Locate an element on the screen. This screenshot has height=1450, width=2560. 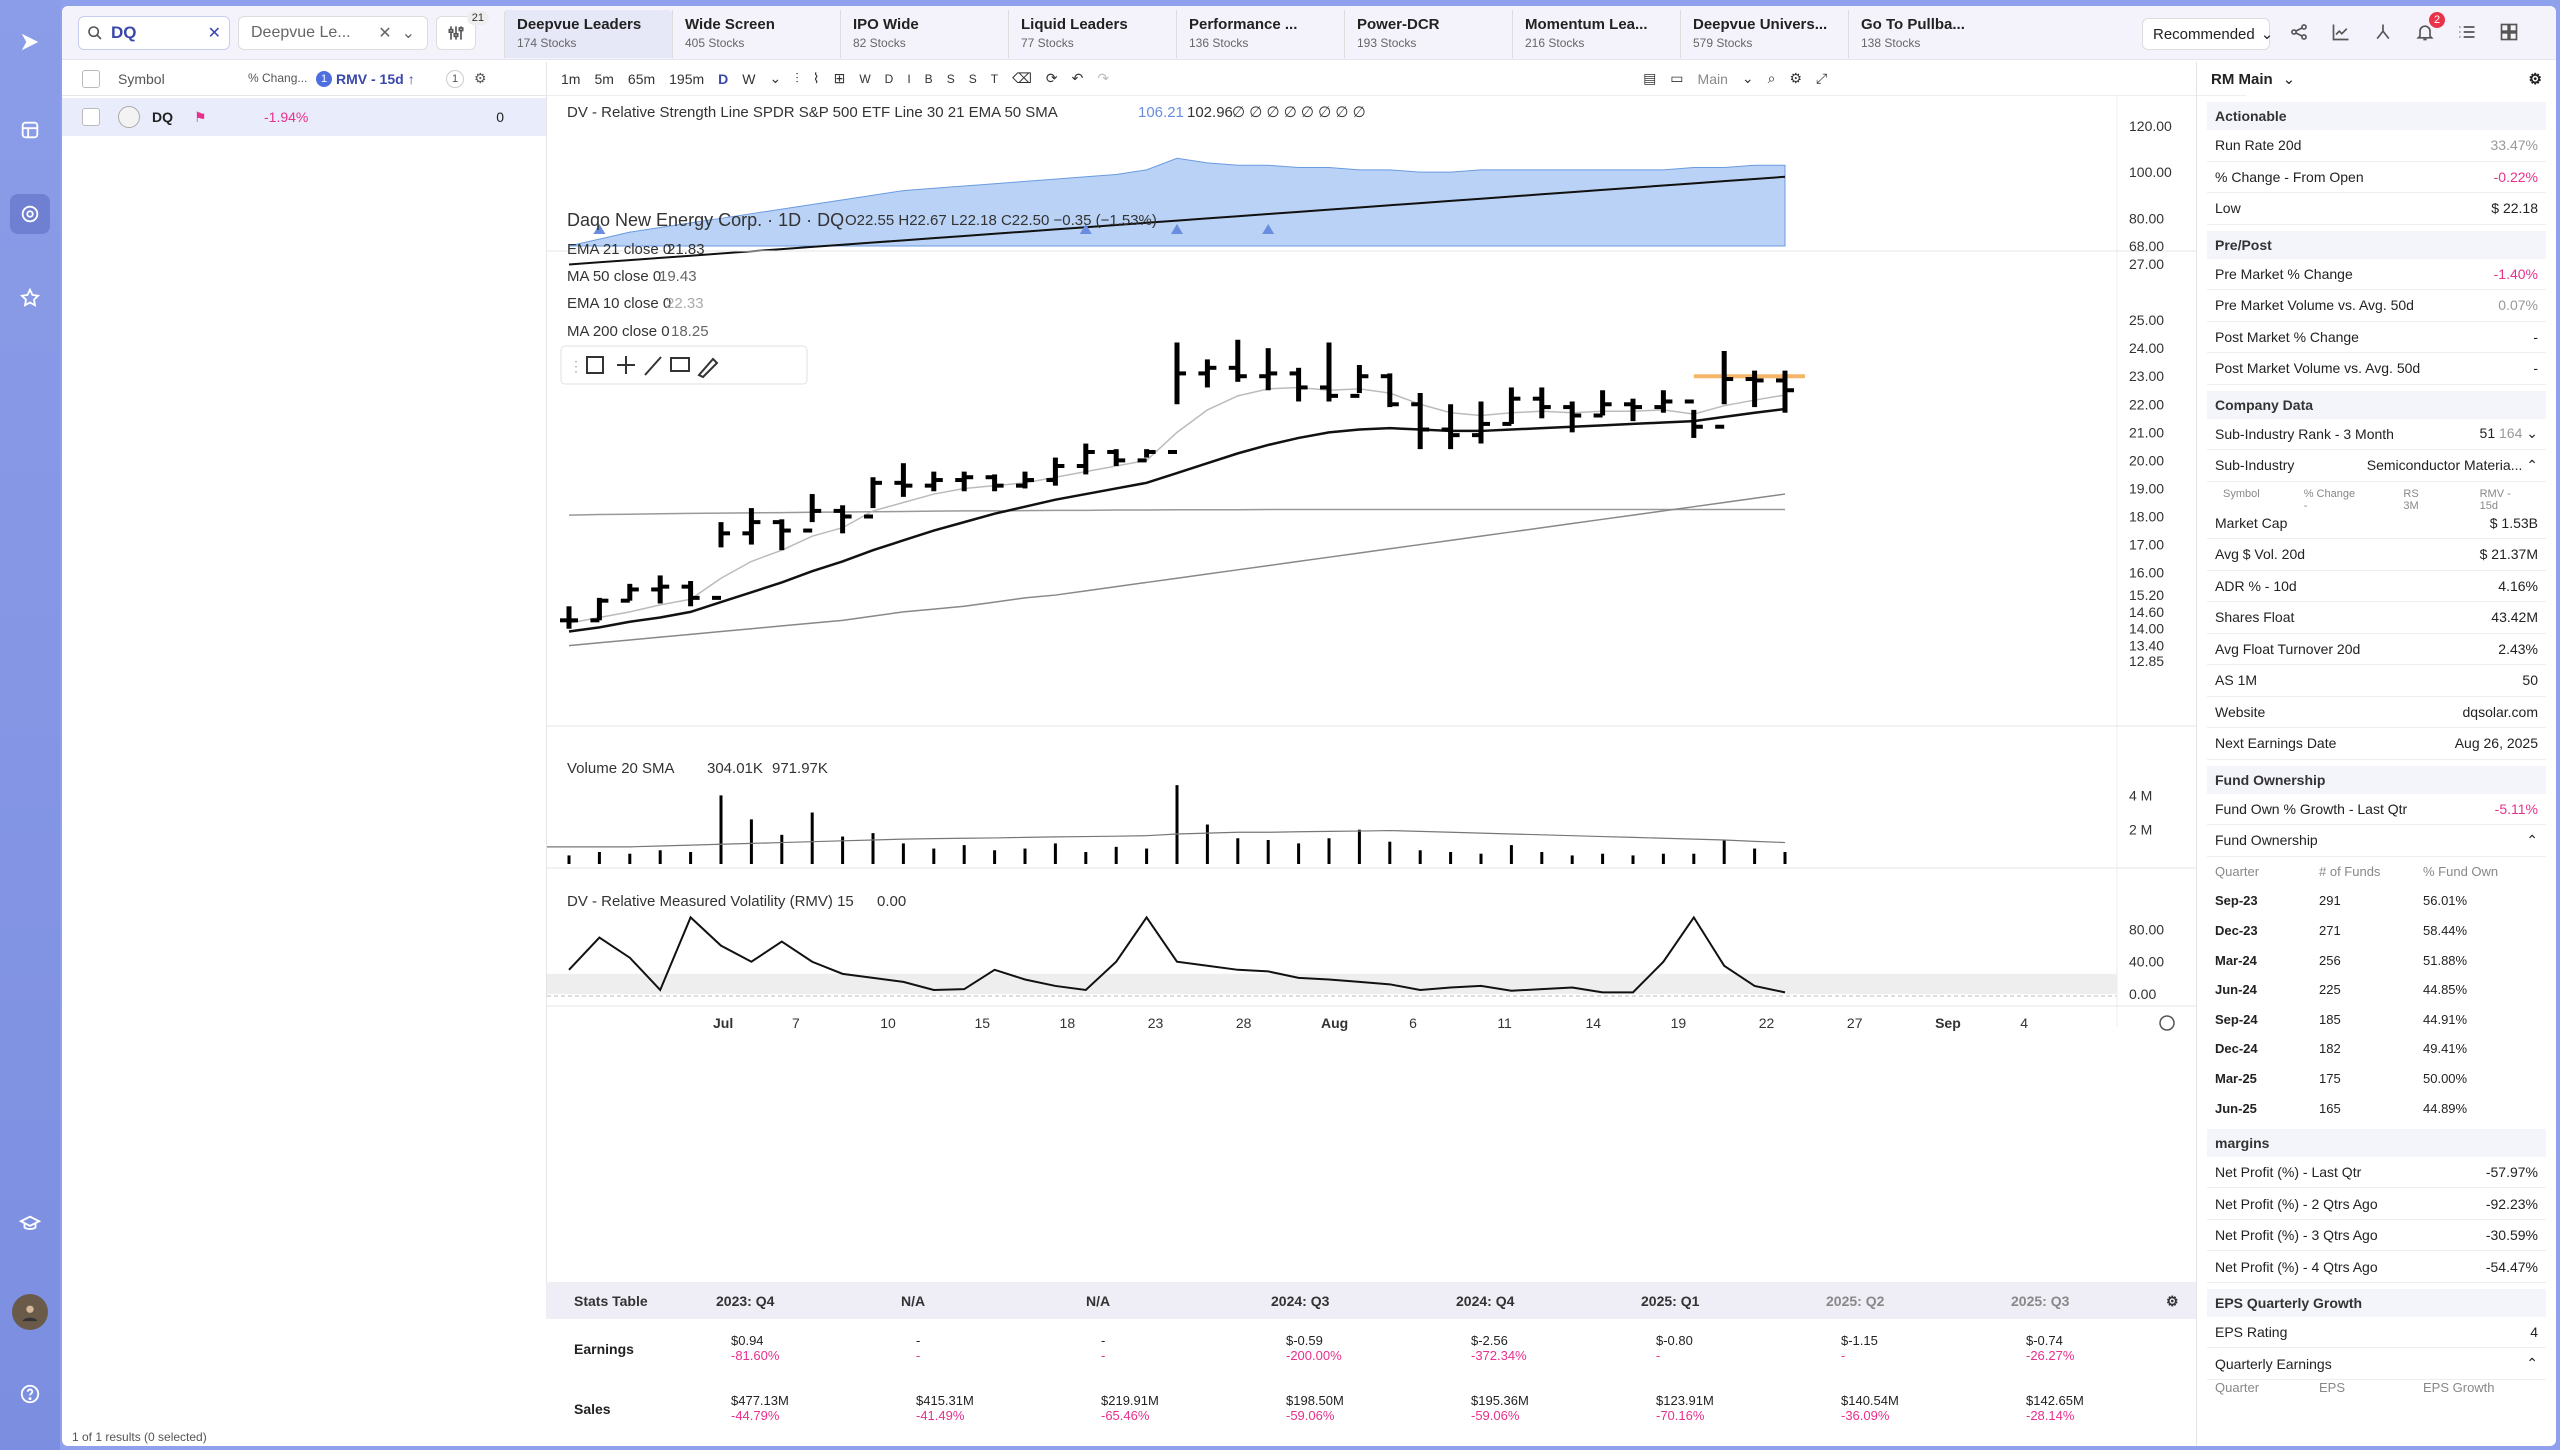
home-icon is located at coordinates (30, 130).